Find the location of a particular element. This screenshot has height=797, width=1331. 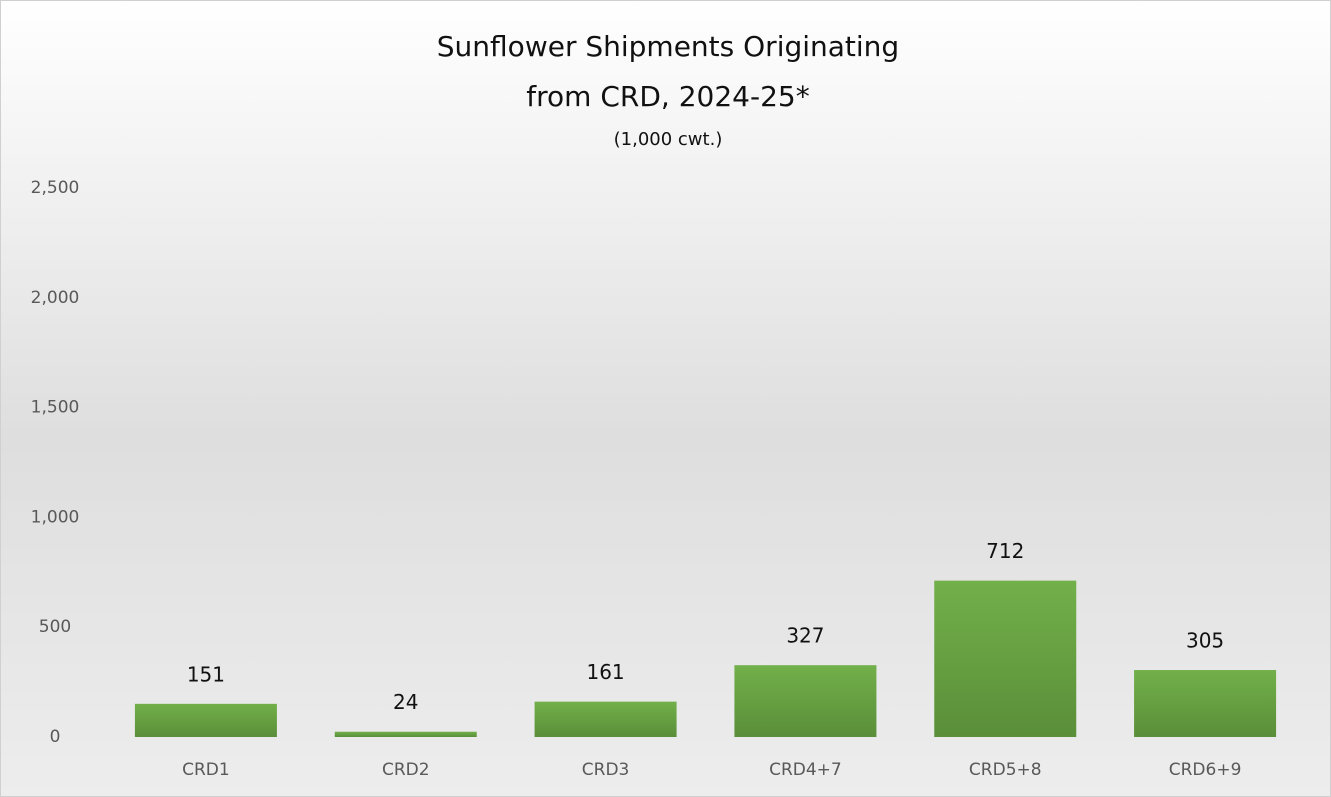

data-label: 712 is located at coordinates (1005, 551).